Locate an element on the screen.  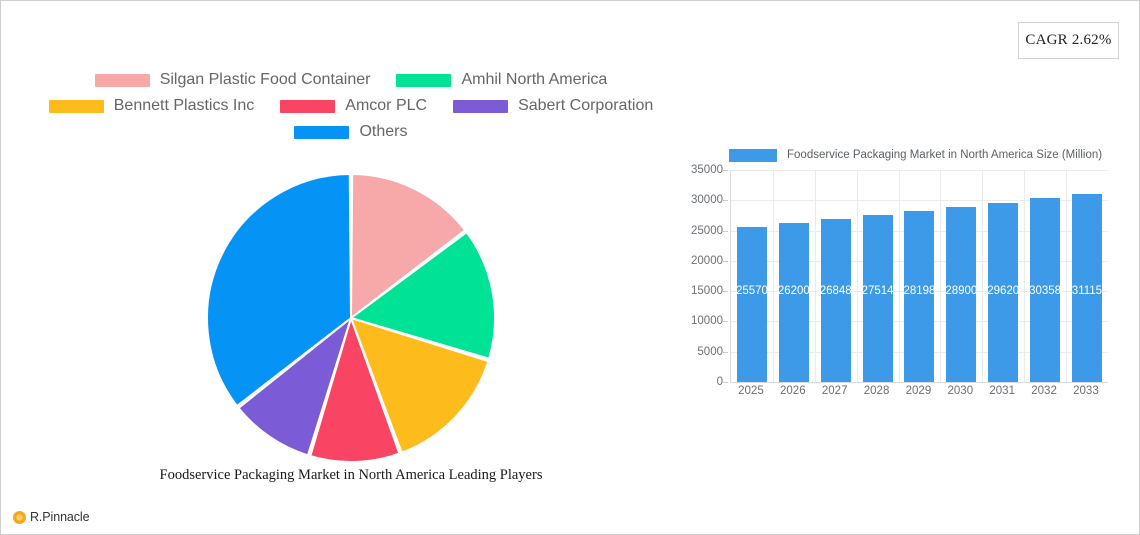
bar-column: 29620 is located at coordinates (1003, 276).